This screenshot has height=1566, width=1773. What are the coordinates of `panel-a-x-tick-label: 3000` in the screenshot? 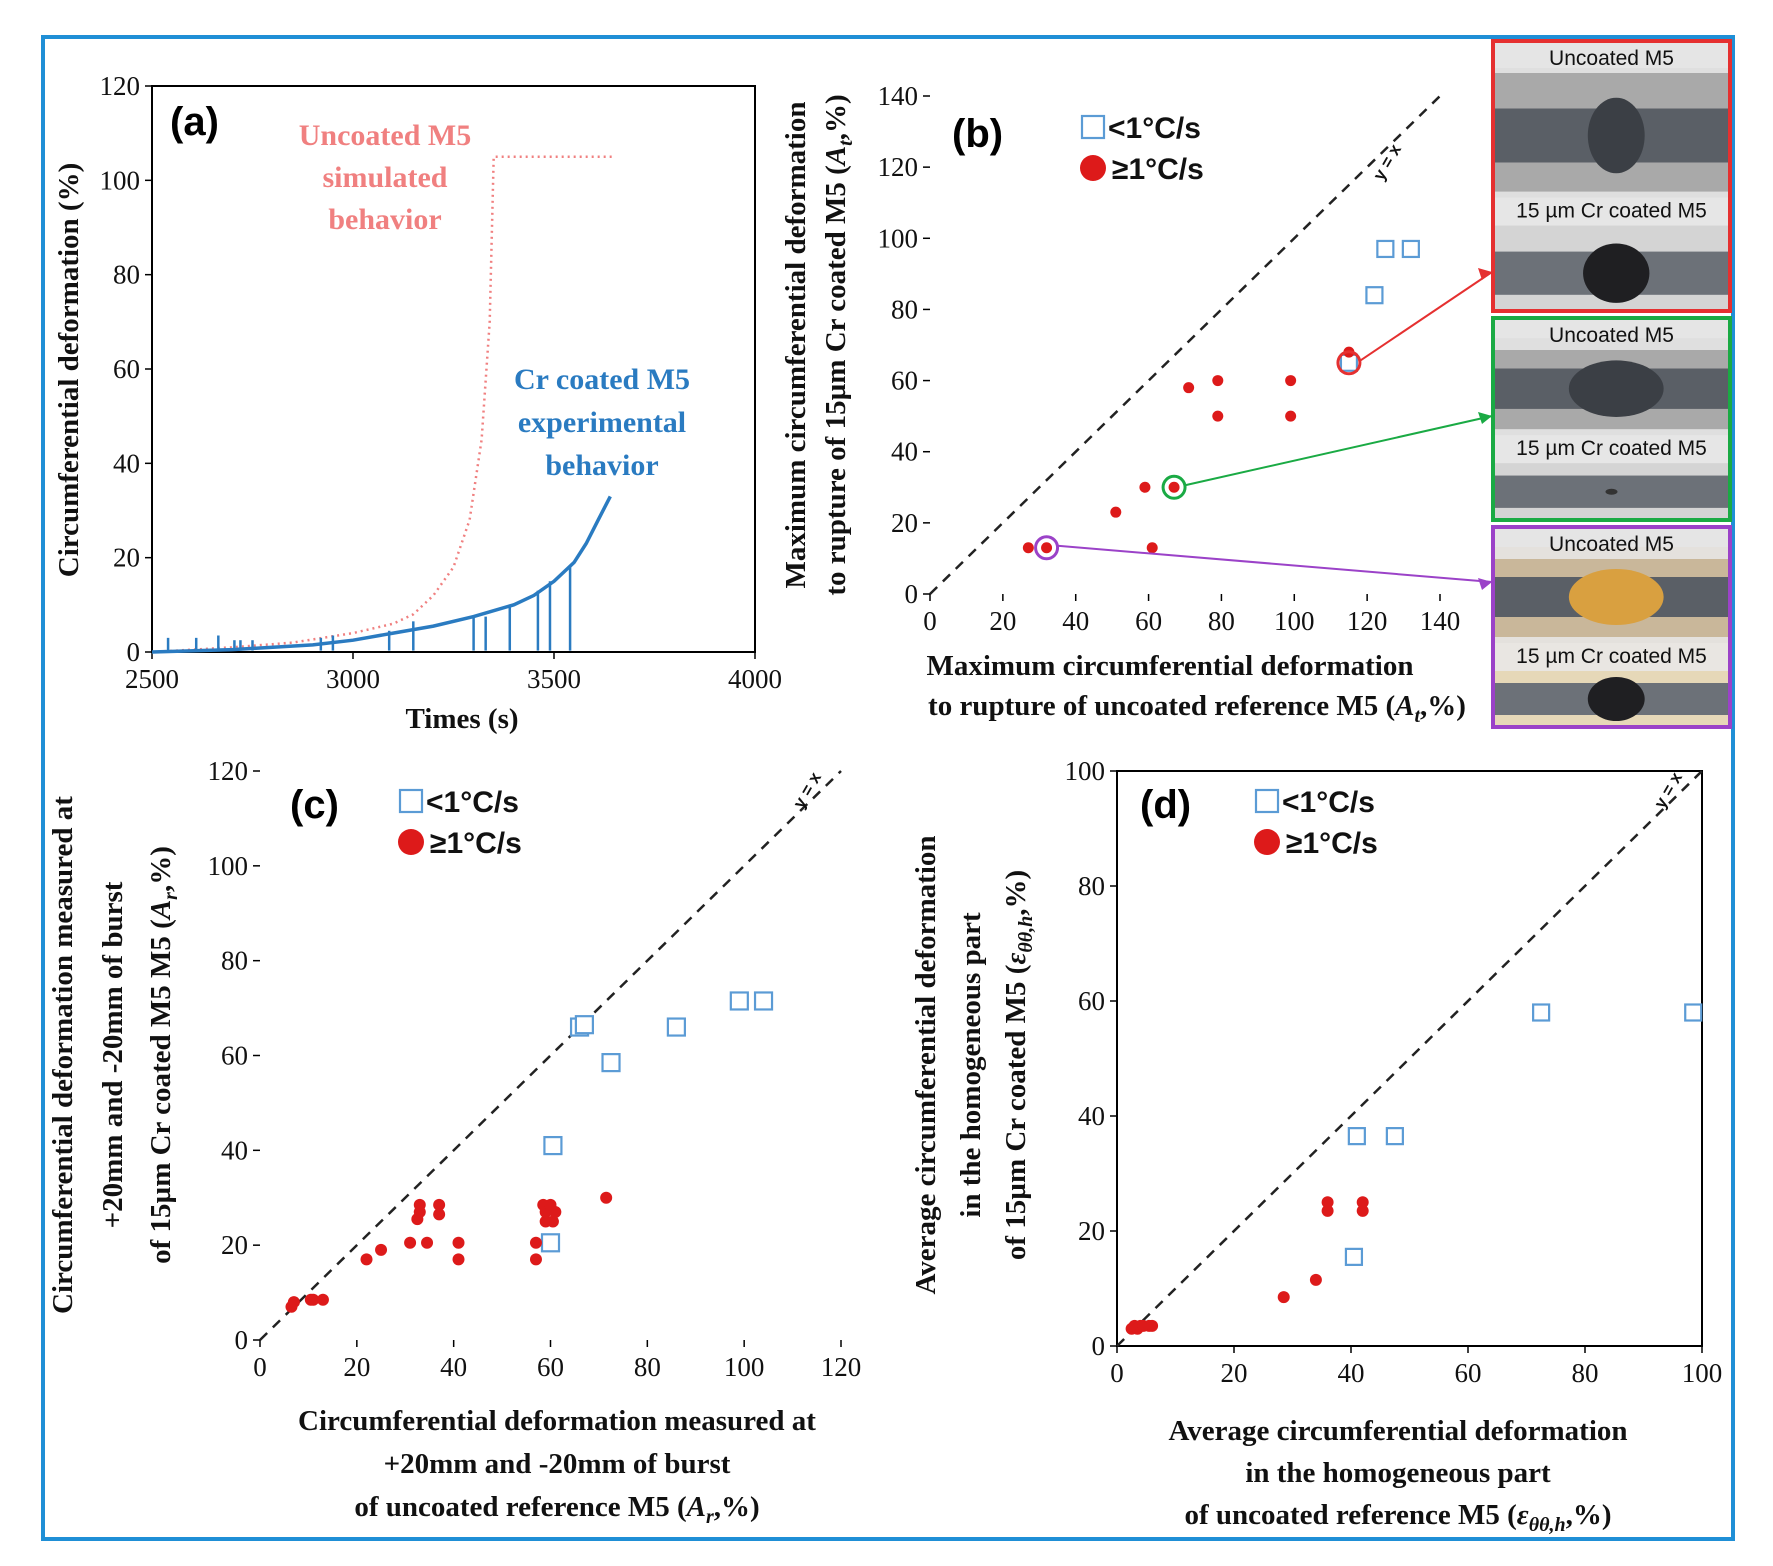 It's located at (353, 679).